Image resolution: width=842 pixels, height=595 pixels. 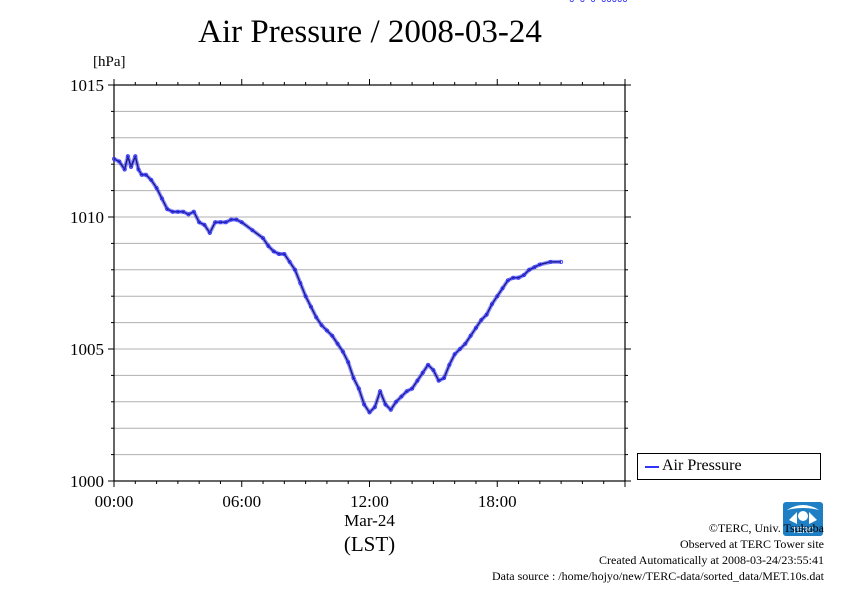 I want to click on chart-title: Air Pressure / 2008-03-24, so click(x=370, y=32).